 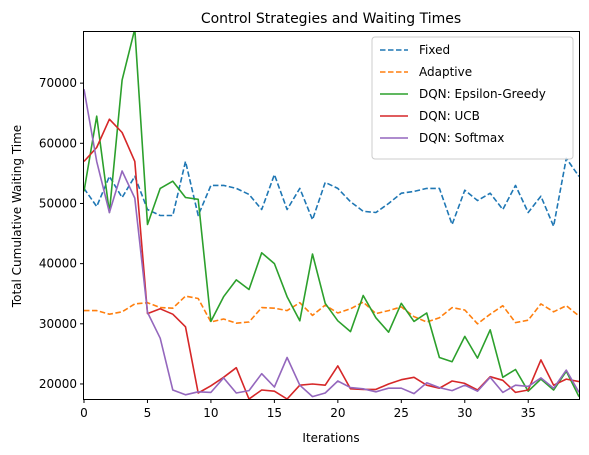 I want to click on x-axis-label: Iterations, so click(x=330, y=438).